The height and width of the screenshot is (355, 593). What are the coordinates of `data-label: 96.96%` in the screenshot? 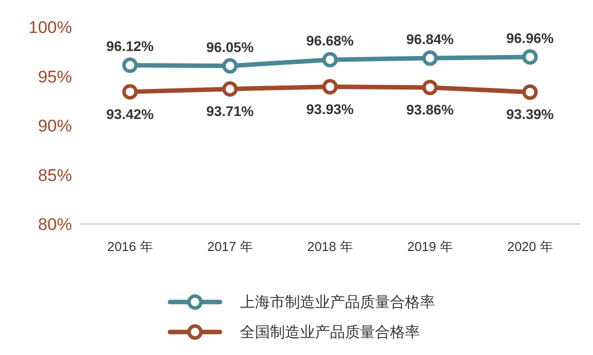 It's located at (530, 38).